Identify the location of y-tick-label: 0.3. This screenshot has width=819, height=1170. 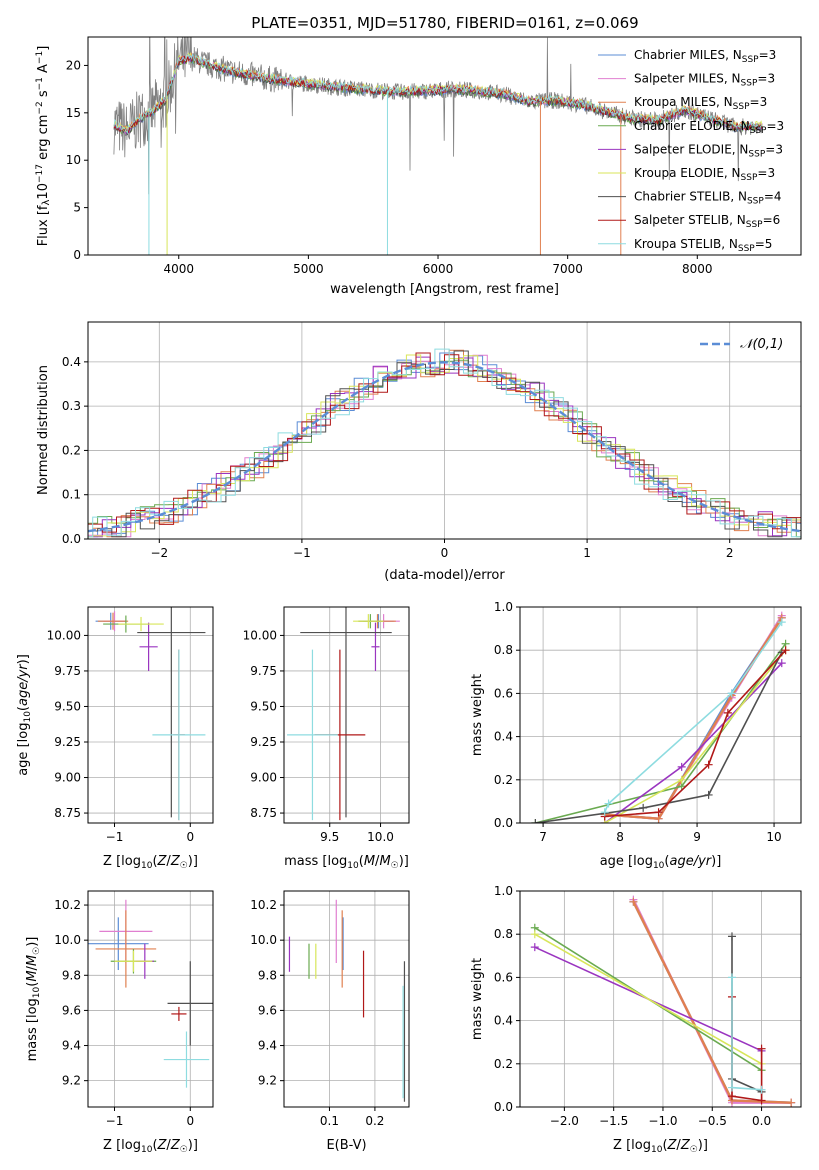
(71, 406).